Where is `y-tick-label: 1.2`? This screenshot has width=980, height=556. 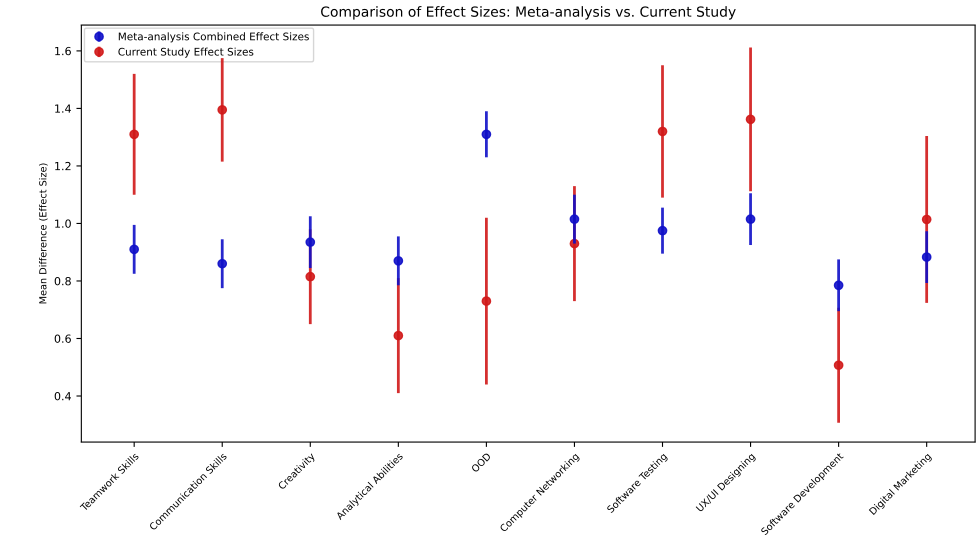 y-tick-label: 1.2 is located at coordinates (63, 166).